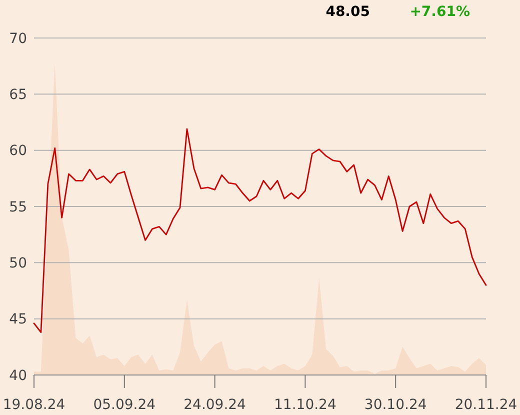  What do you see at coordinates (18, 207) in the screenshot?
I see `y-tick-label: 55` at bounding box center [18, 207].